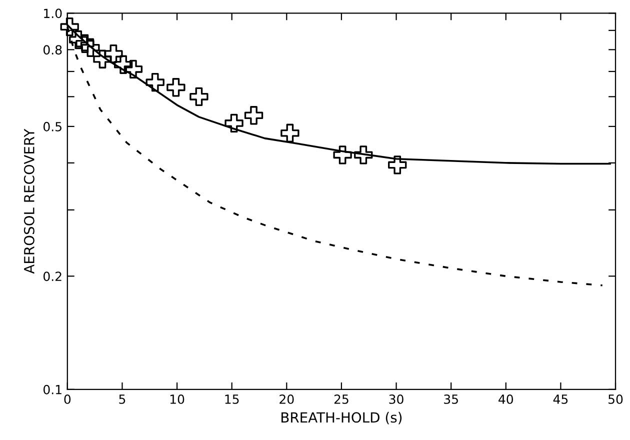  Describe the element at coordinates (29, 201) in the screenshot. I see `y-axis-title: AEROSOL RECOVERY` at that location.